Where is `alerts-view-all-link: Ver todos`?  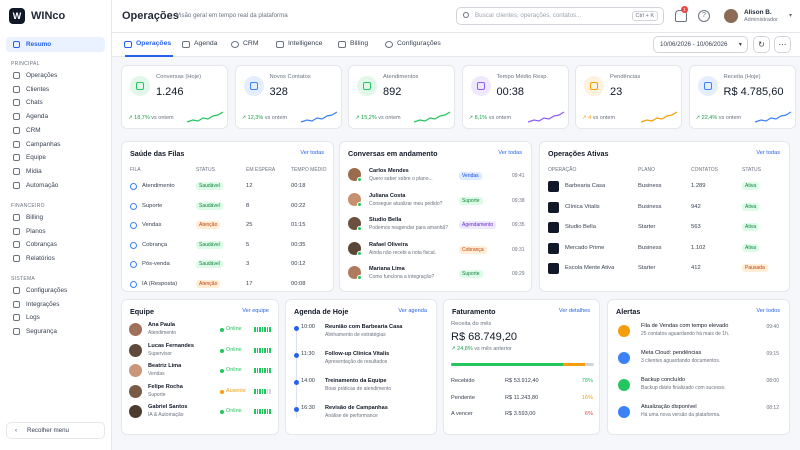
alerts-view-all-link: Ver todos is located at coordinates (768, 311).